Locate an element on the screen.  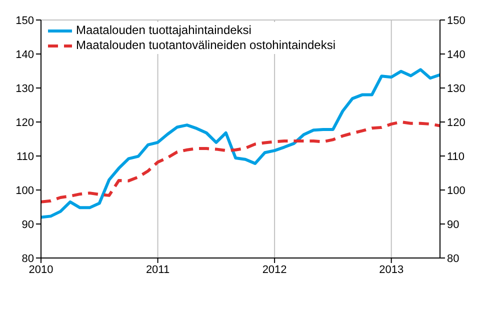
y-tick-label: 80 is located at coordinates (28, 258).